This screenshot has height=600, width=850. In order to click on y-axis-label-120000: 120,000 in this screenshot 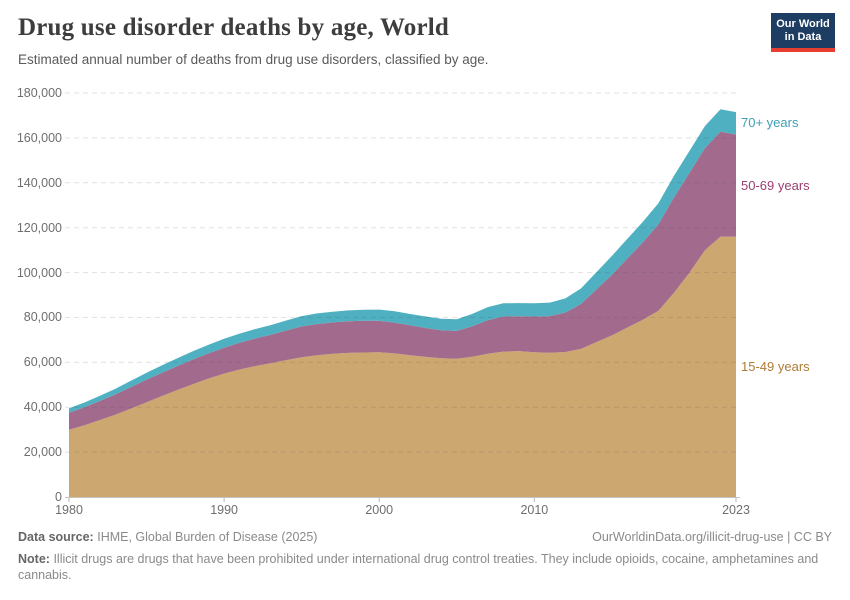, I will do `click(39, 227)`.